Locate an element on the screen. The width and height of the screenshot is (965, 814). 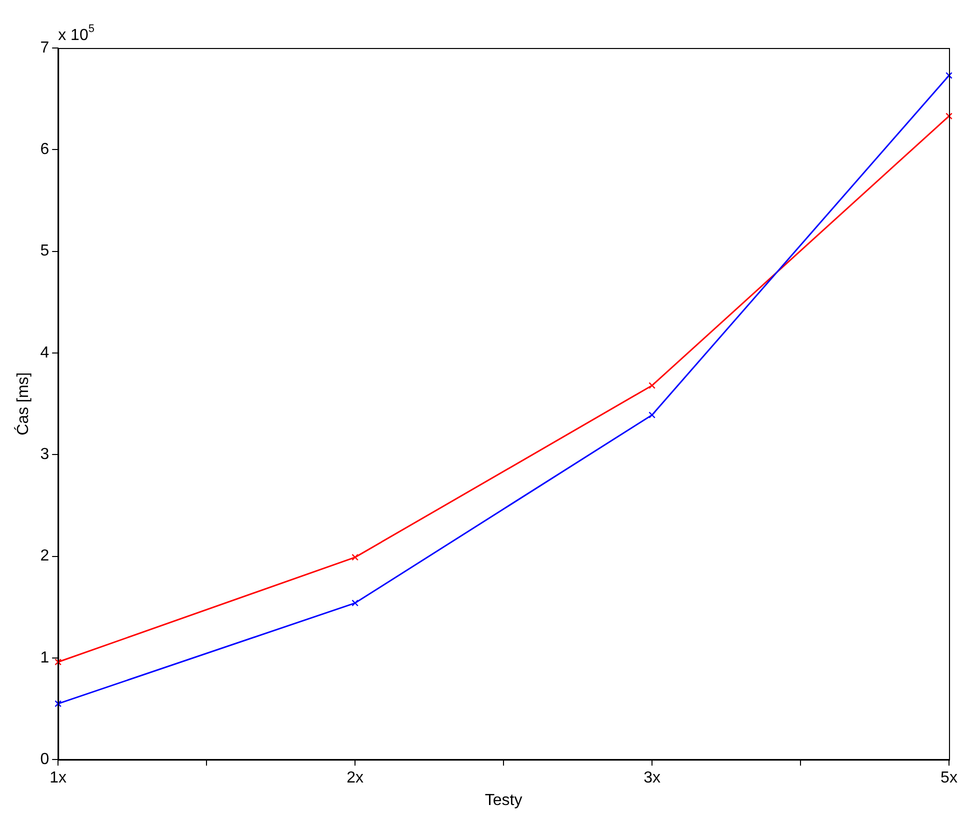
y-axis-title: Ćas [ms] is located at coordinates (23, 404).